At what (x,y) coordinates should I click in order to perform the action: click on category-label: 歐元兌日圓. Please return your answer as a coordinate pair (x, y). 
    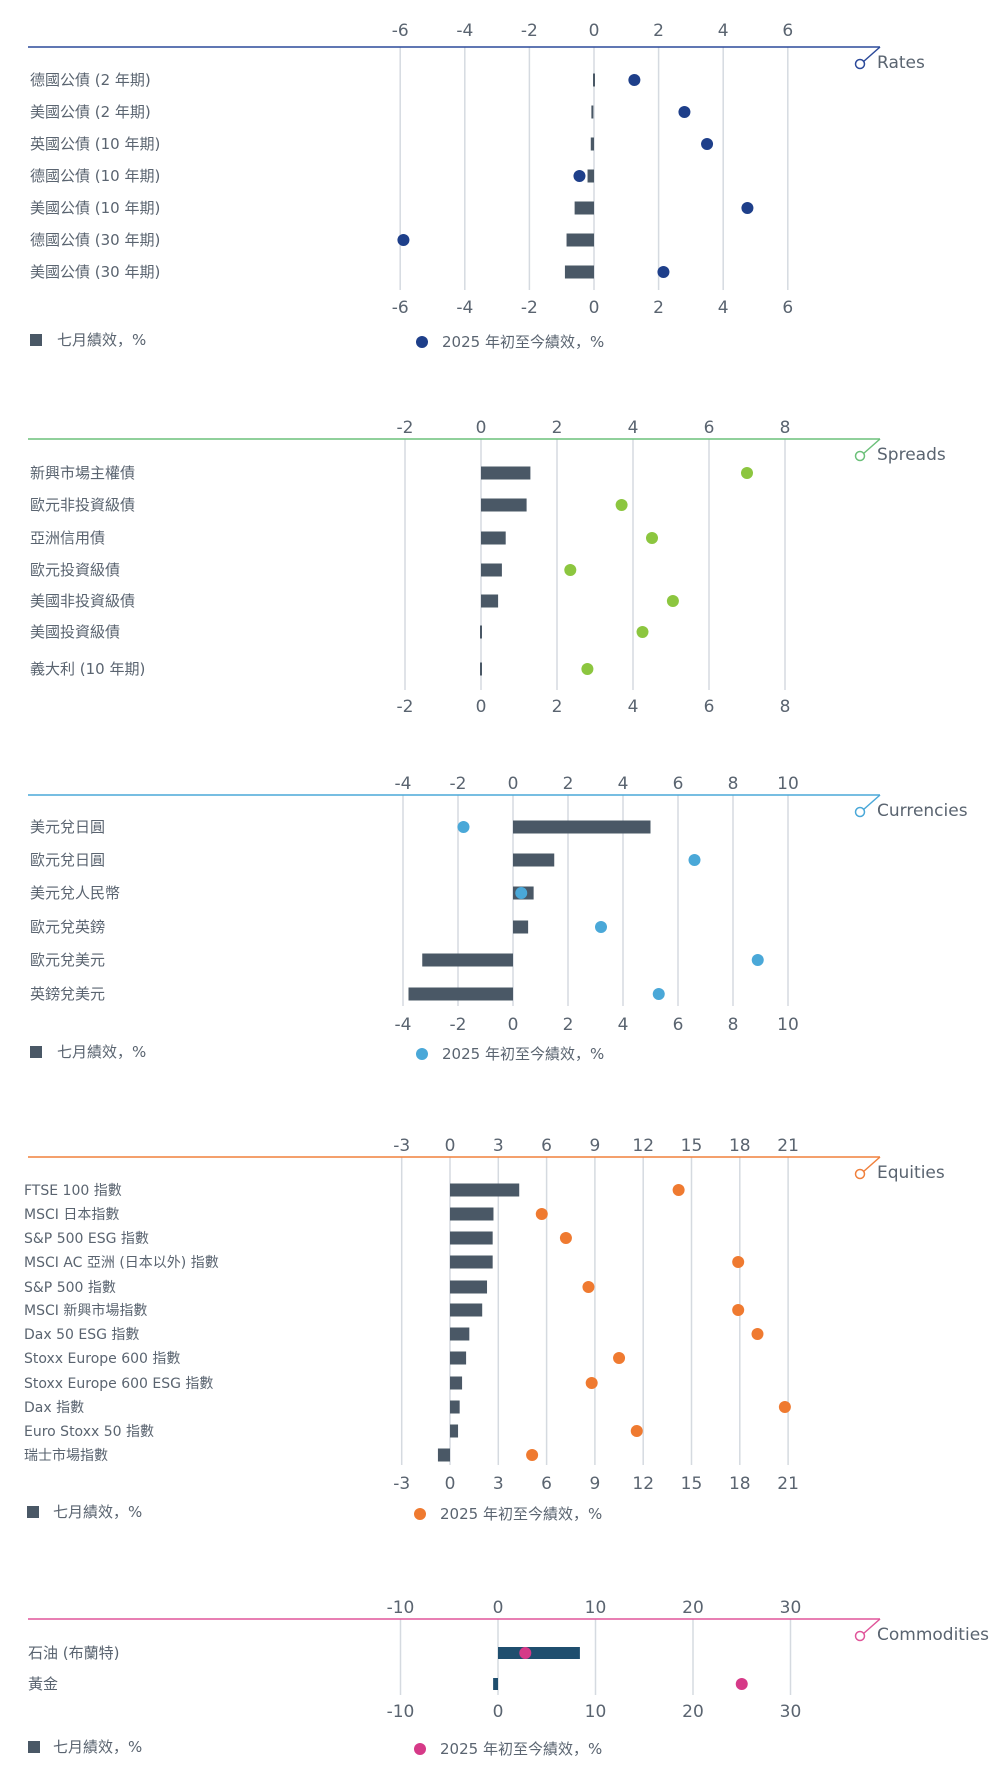
    Looking at the image, I should click on (67, 860).